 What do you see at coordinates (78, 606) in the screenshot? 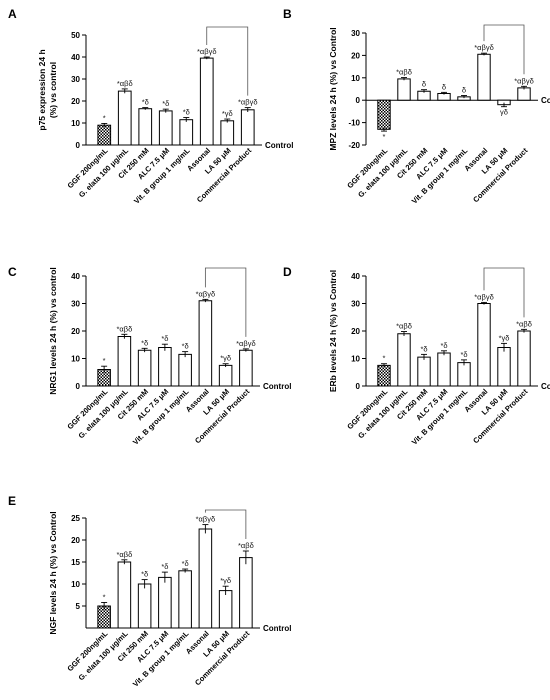
I see `y-tick-label: 5` at bounding box center [78, 606].